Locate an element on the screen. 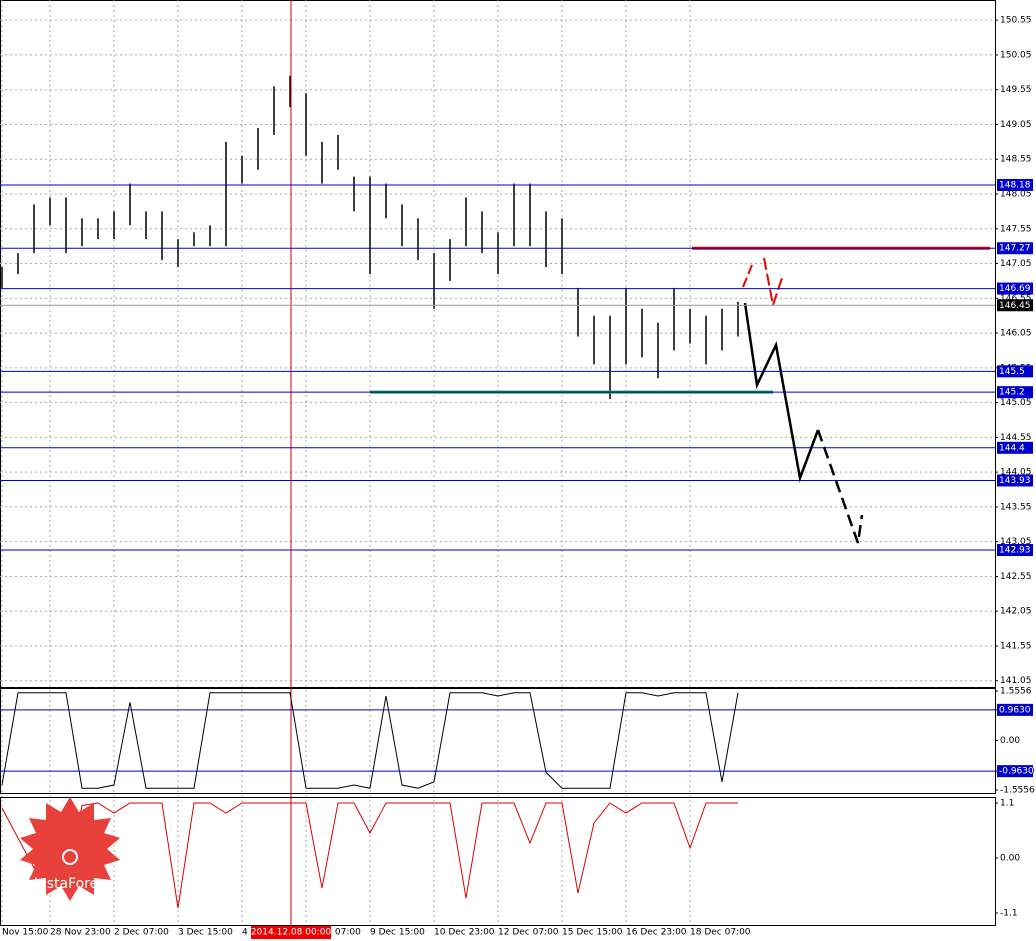  x-tick-label: 28 Nov 23:00 is located at coordinates (80, 933).